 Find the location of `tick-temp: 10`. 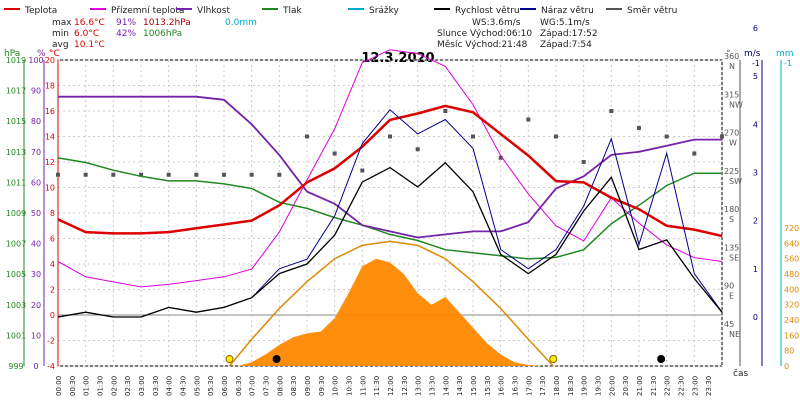

tick-temp: 10 is located at coordinates (50, 188).